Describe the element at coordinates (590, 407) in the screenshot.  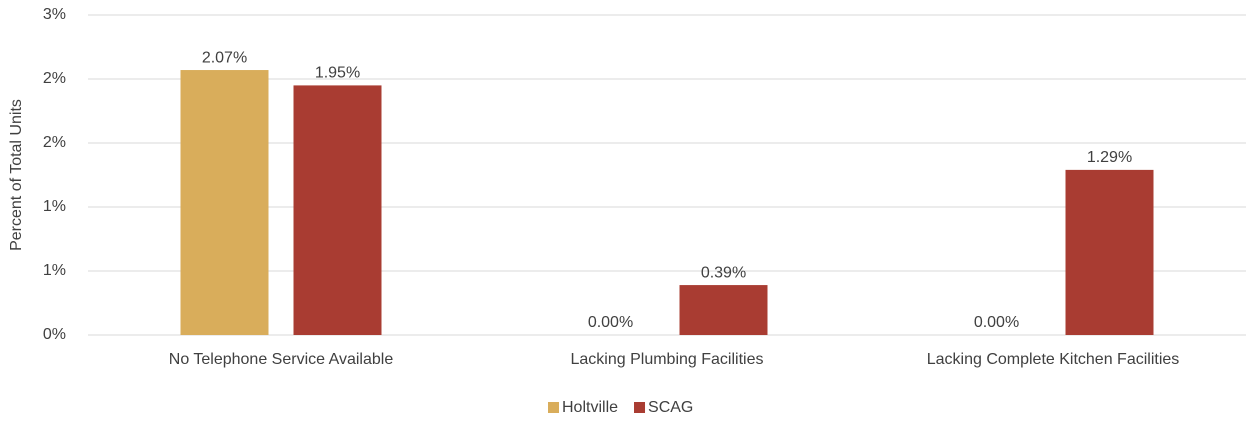
I see `legend-label: Holtville` at that location.